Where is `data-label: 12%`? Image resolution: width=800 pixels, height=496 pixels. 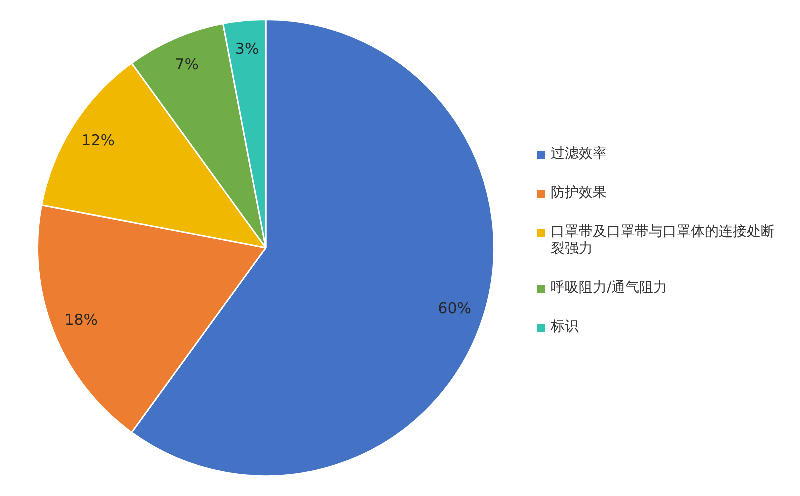 data-label: 12% is located at coordinates (99, 140).